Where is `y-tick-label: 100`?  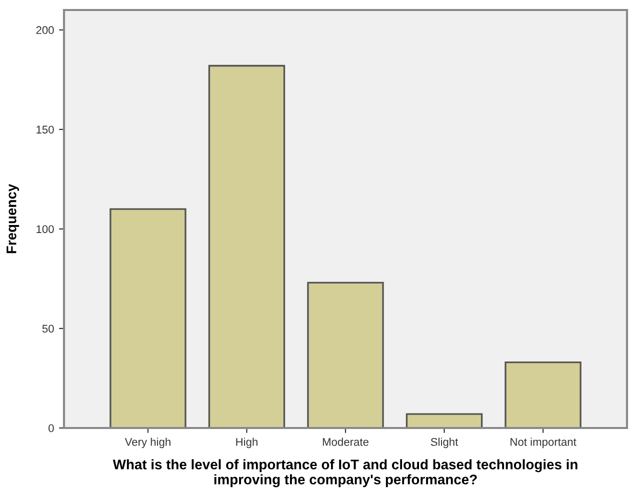 y-tick-label: 100 is located at coordinates (45, 229).